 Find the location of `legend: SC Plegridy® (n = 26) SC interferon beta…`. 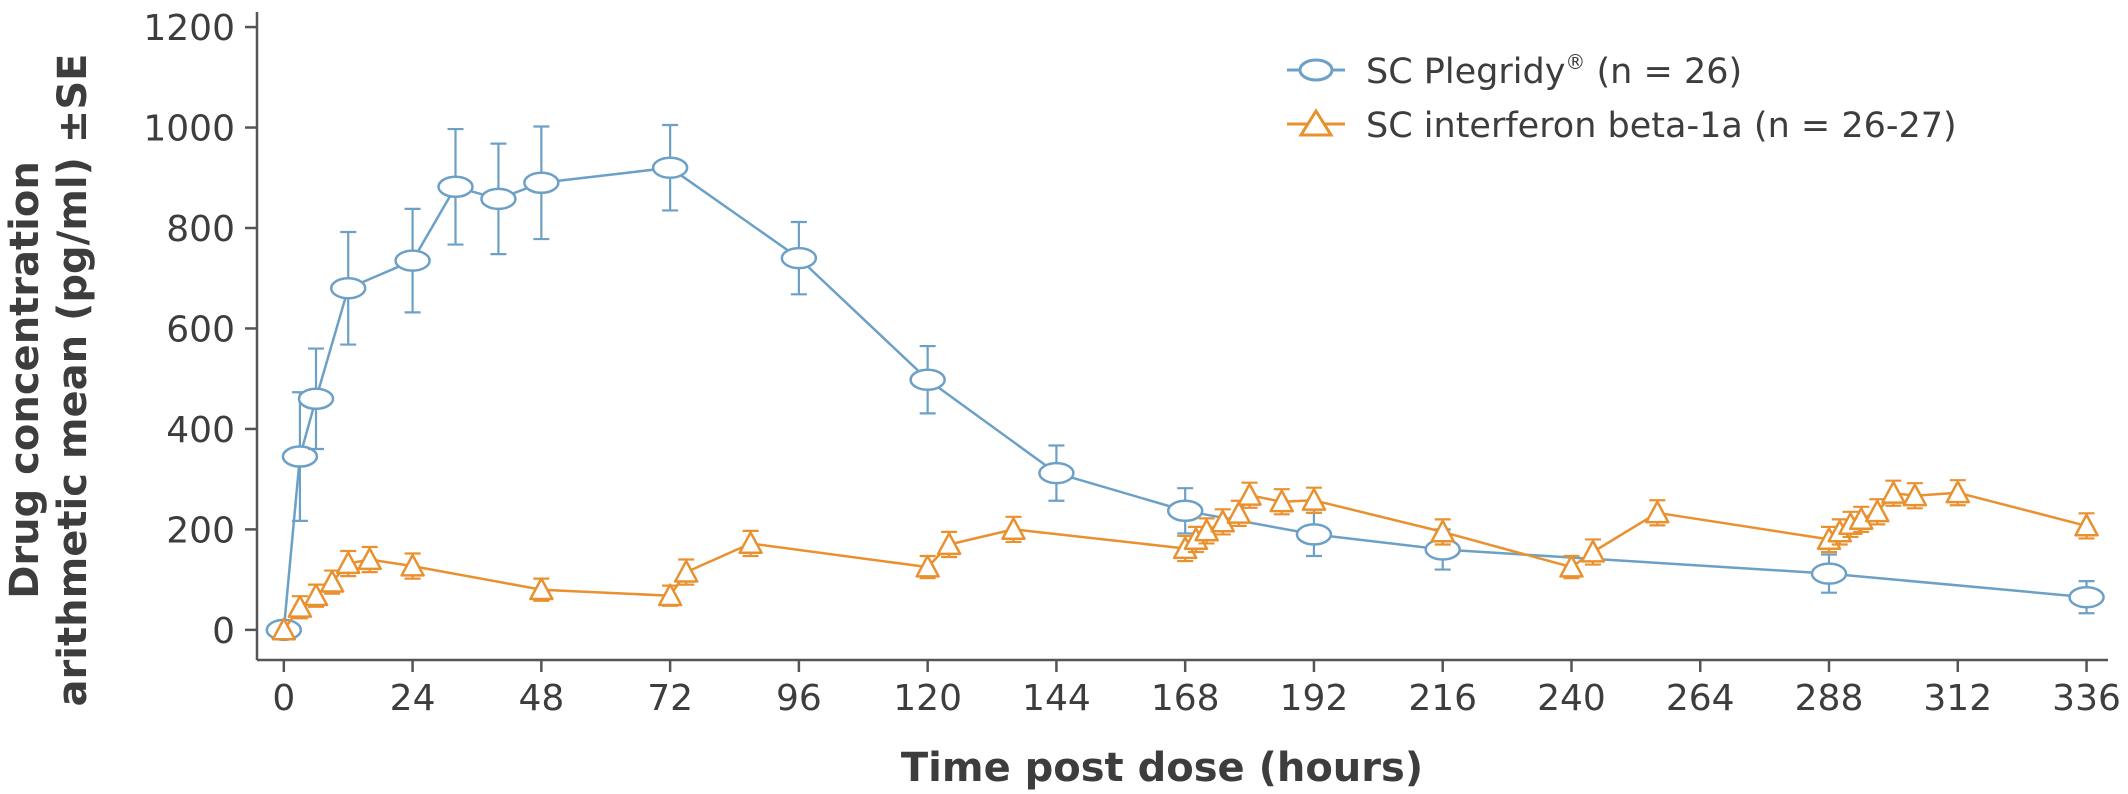

legend: SC Plegridy® (n = 26) SC interferon beta… is located at coordinates (1622, 98).